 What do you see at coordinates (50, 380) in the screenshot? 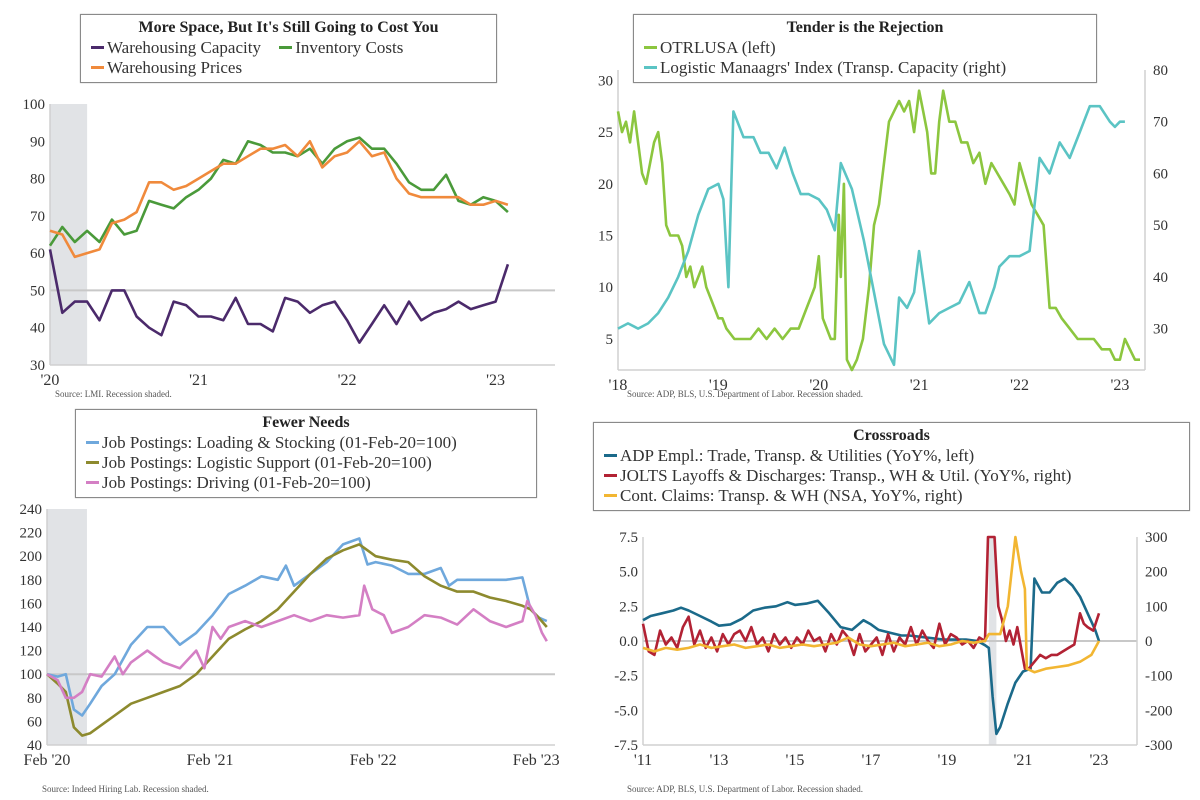
I see `x-tick-label: '20` at bounding box center [50, 380].